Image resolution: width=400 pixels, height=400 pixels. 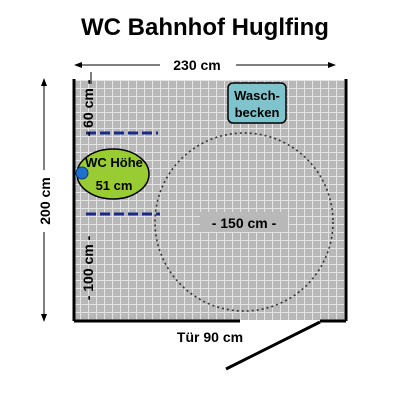 I want to click on arrow-down-icon, so click(x=44, y=318).